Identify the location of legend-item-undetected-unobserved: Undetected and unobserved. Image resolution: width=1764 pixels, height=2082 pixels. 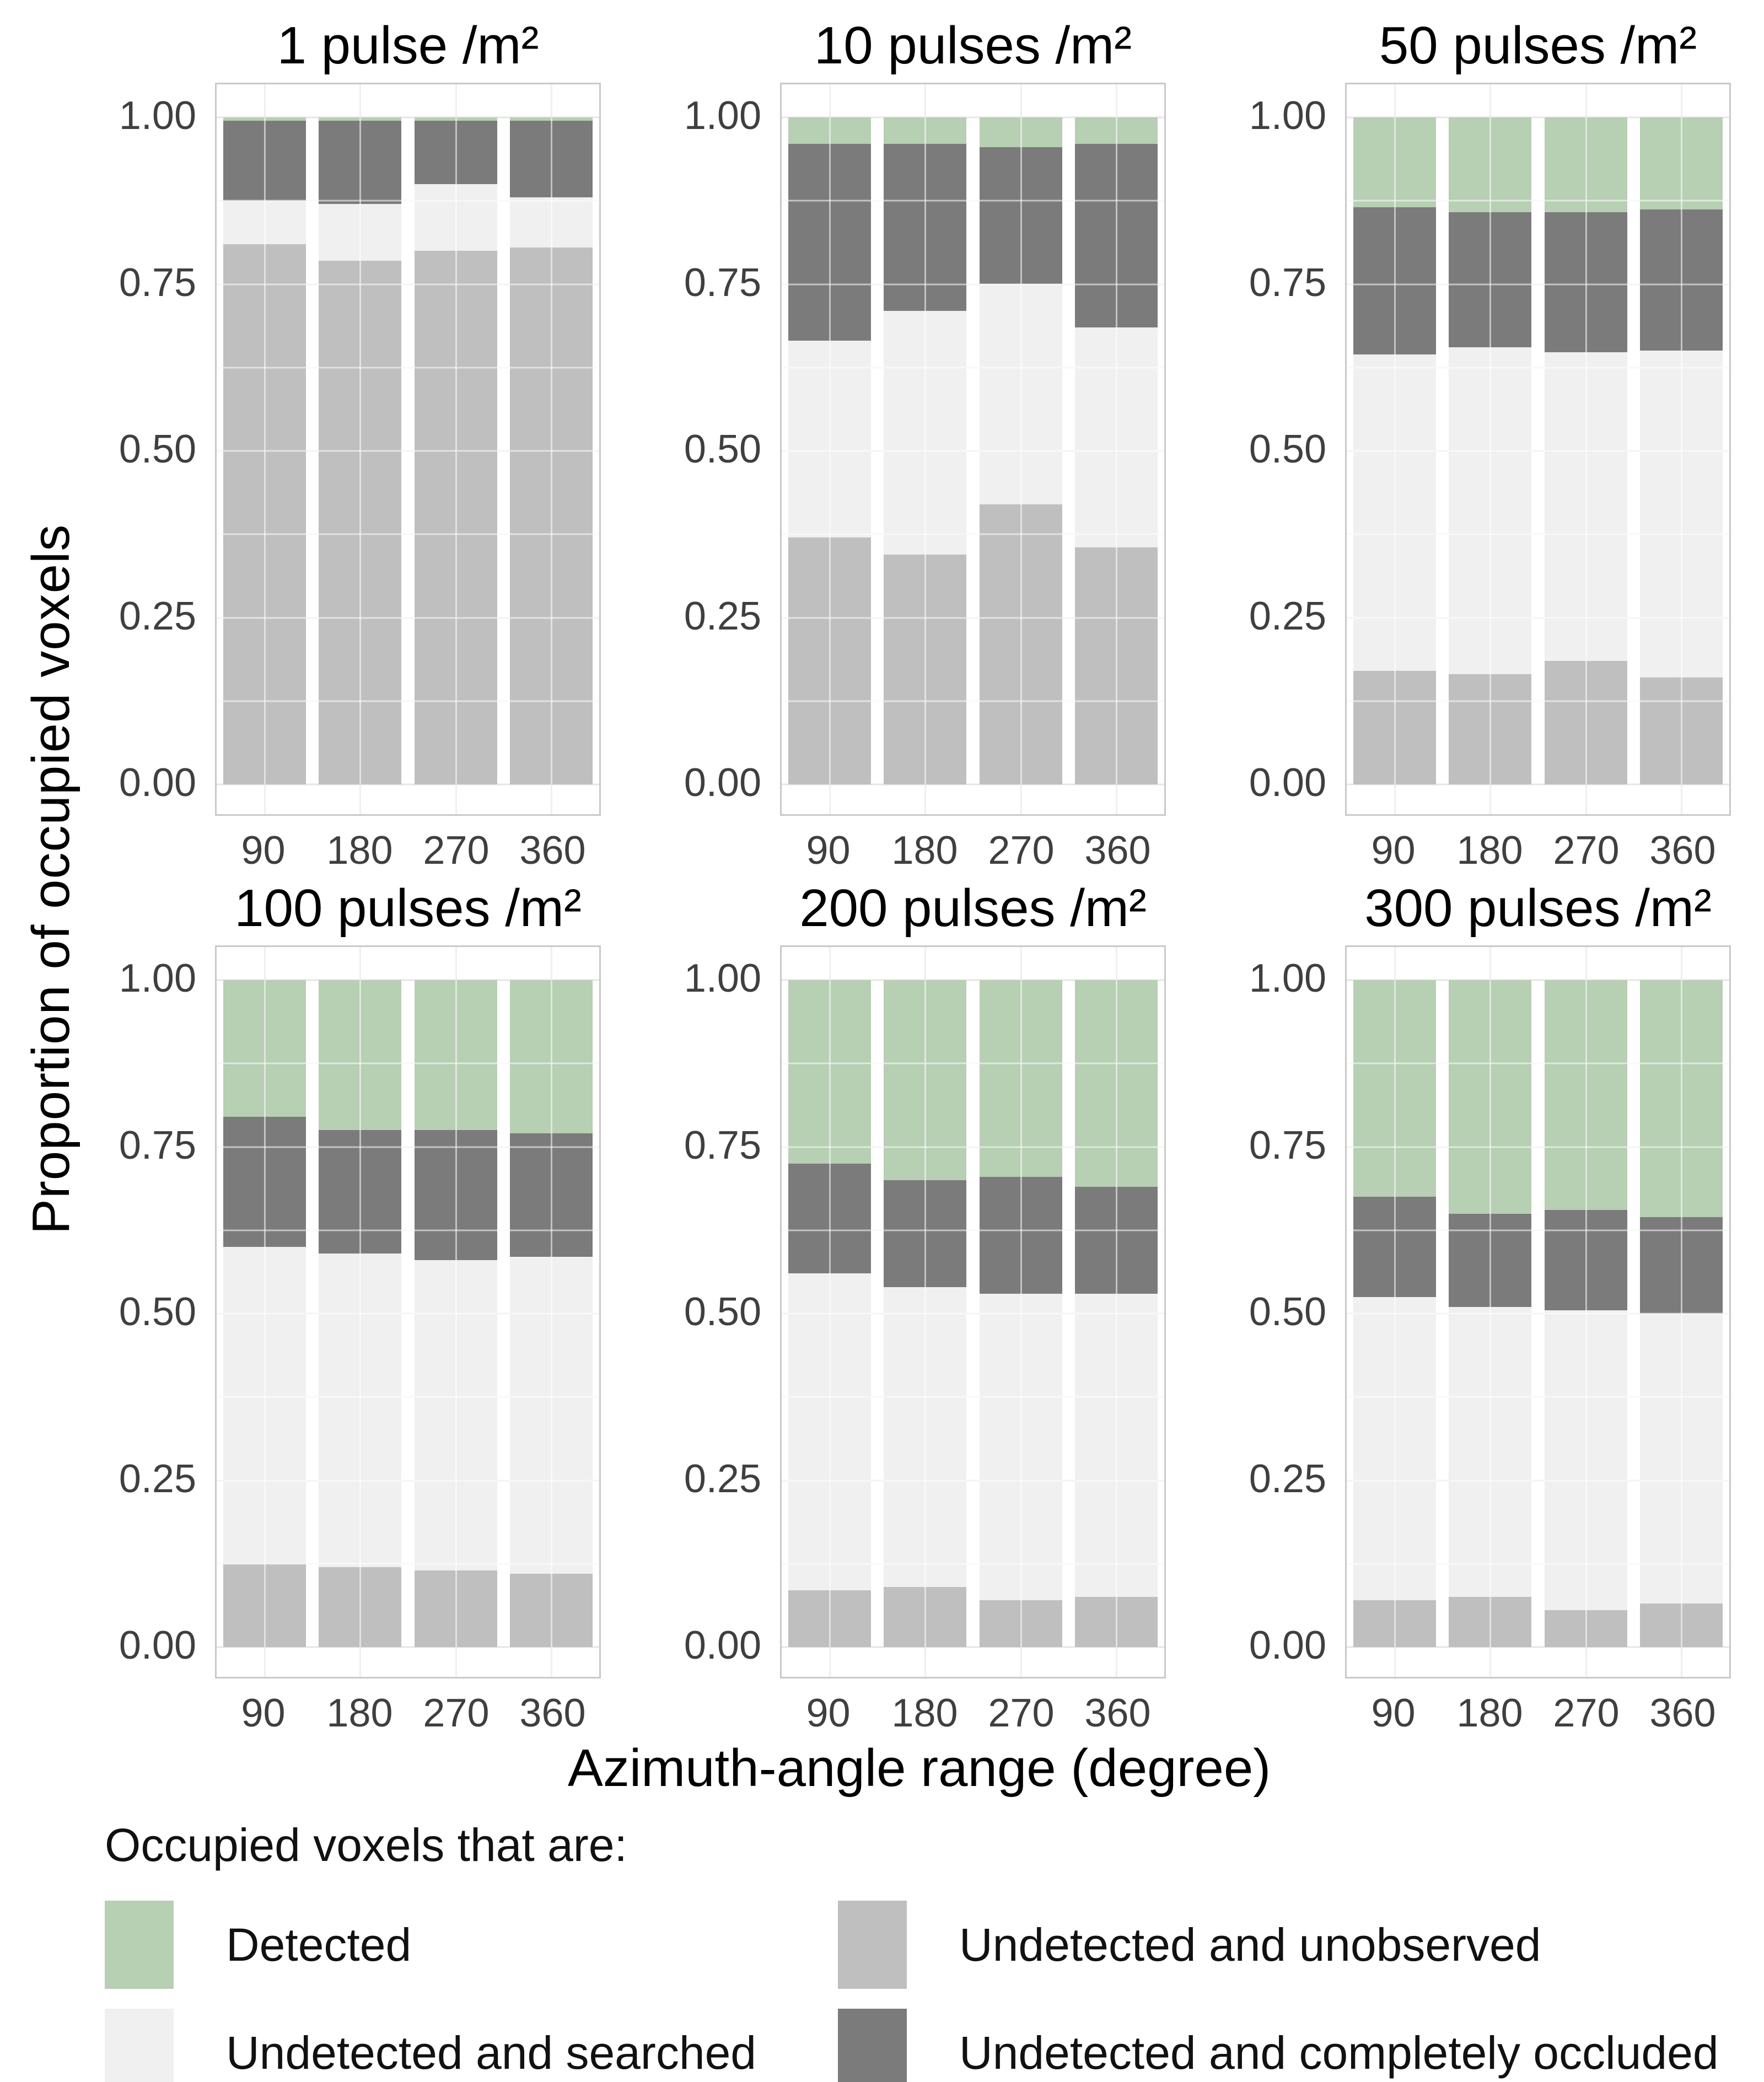
(1294, 1945).